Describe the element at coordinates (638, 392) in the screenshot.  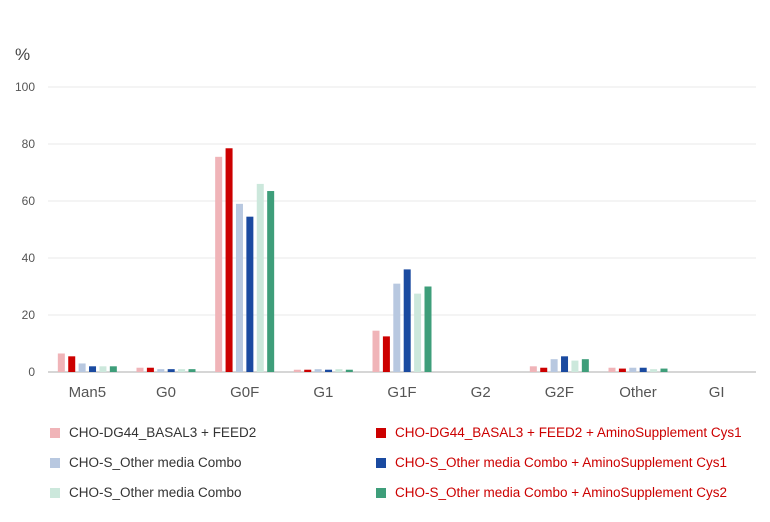
I see `x-tick-label: Other` at that location.